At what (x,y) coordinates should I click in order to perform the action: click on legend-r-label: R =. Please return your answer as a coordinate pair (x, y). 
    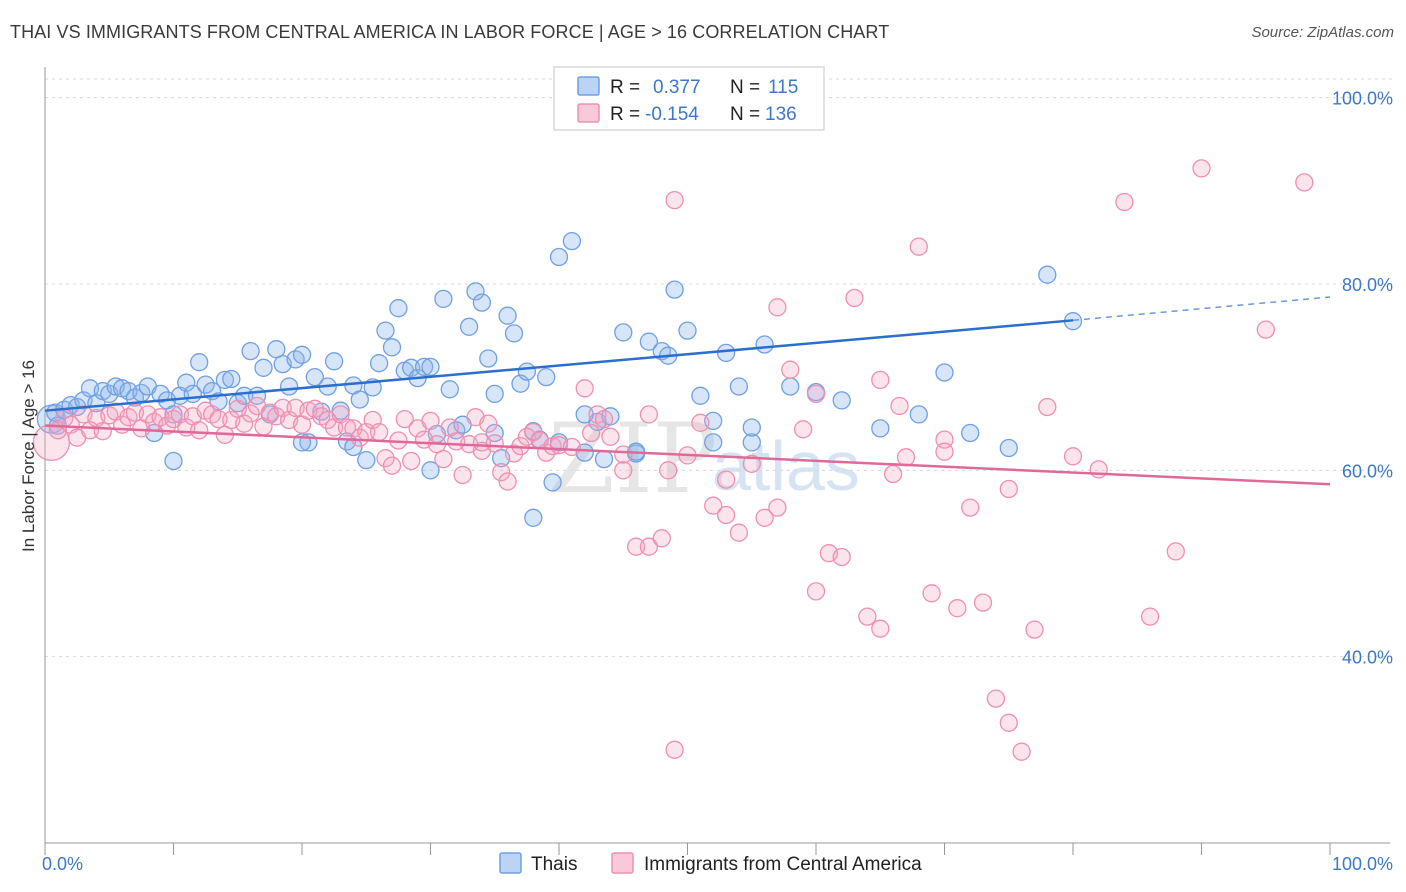
    Looking at the image, I should click on (625, 114).